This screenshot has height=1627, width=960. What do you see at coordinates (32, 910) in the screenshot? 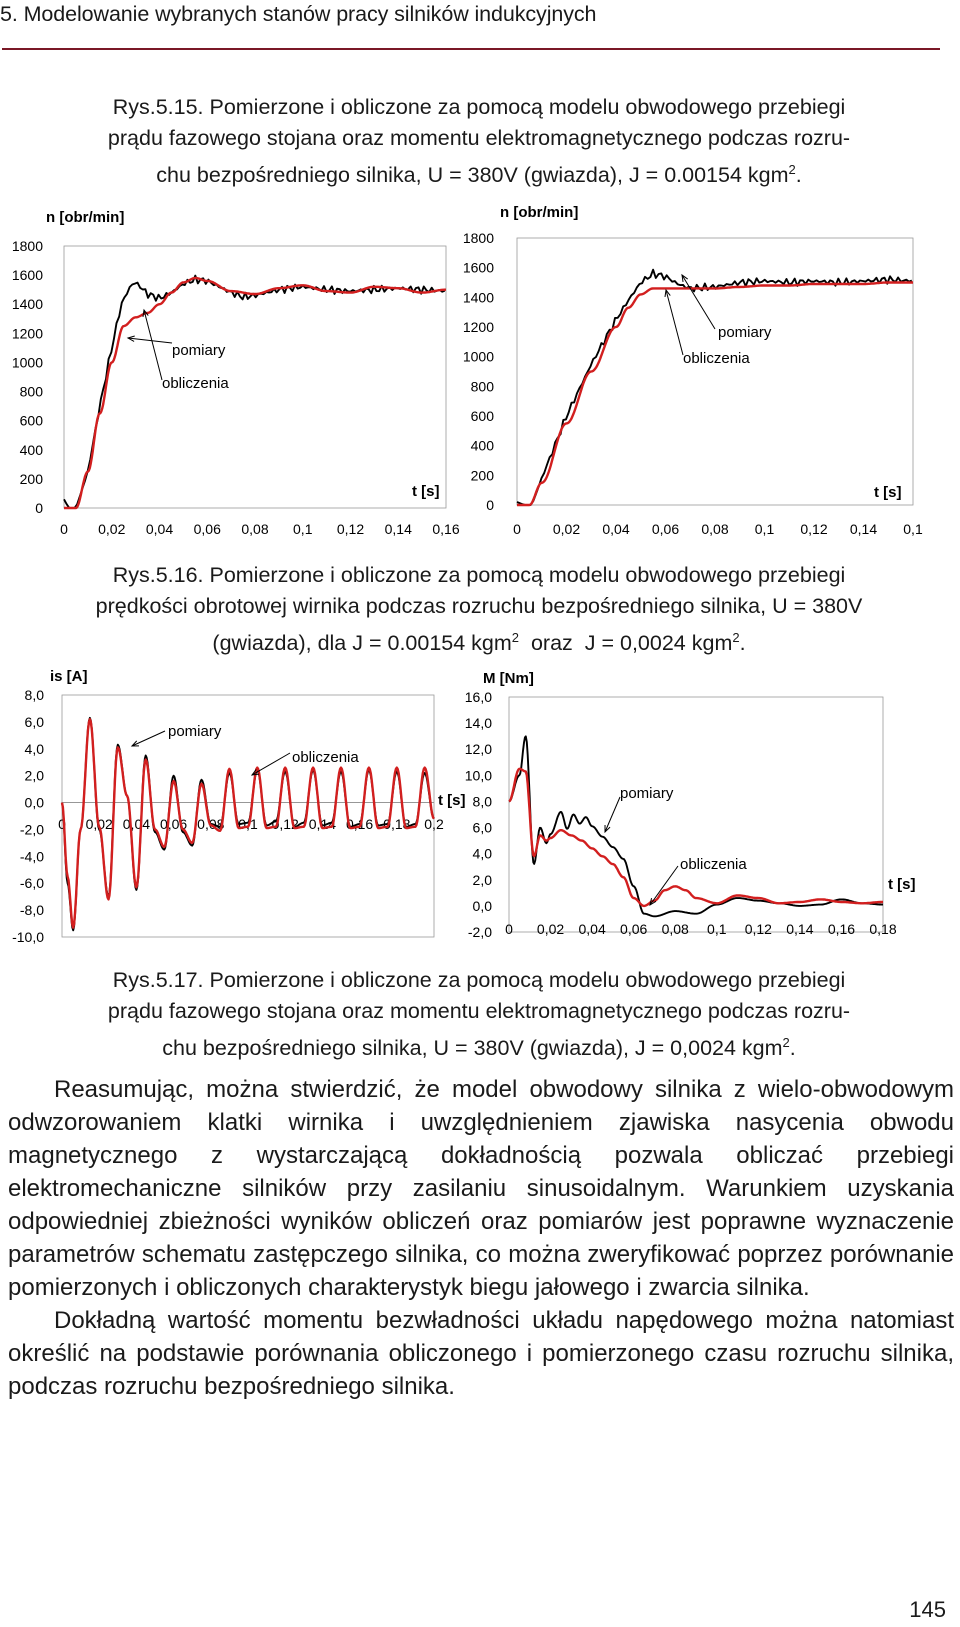
I see `y-tick-label: -8,0` at bounding box center [32, 910].